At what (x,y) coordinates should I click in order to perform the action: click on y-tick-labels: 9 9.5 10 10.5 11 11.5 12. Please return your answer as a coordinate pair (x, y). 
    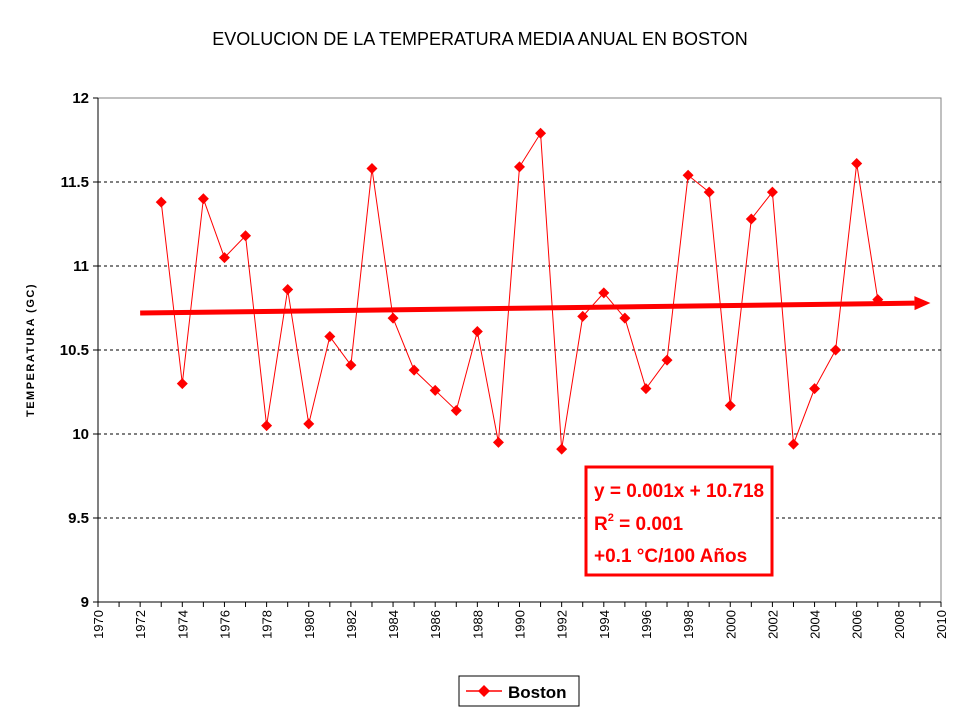
    Looking at the image, I should click on (74, 350).